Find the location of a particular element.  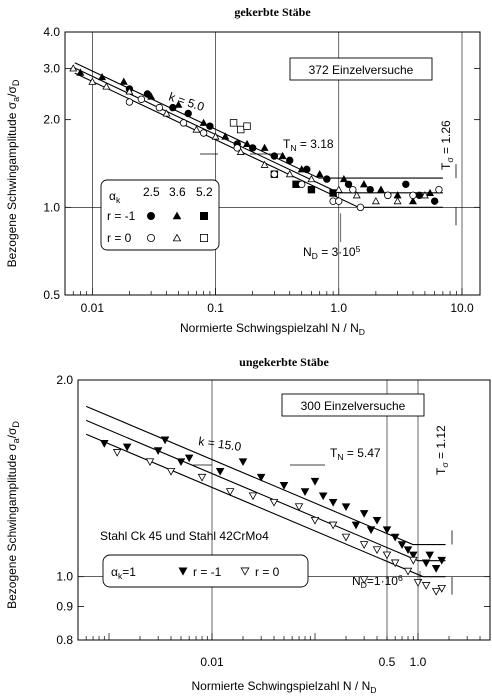

chart-title: ungekerbte Stäbe is located at coordinates (284, 362).